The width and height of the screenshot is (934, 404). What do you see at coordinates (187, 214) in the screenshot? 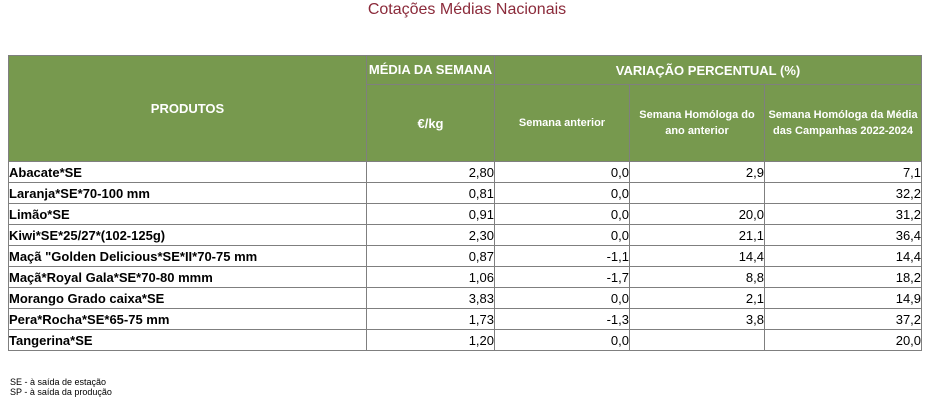
I see `product-name: Limão*SE` at bounding box center [187, 214].